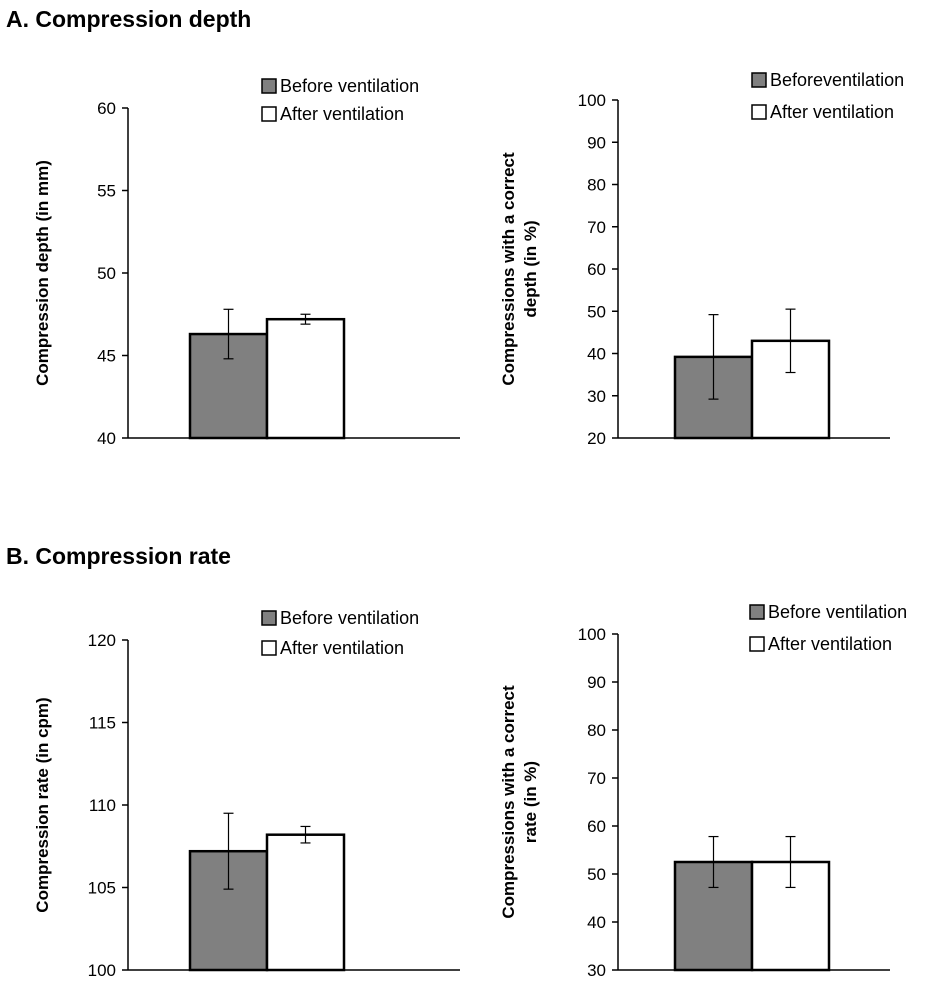 The image size is (935, 1000). Describe the element at coordinates (102, 888) in the screenshot. I see `y-tick-label: 105` at that location.